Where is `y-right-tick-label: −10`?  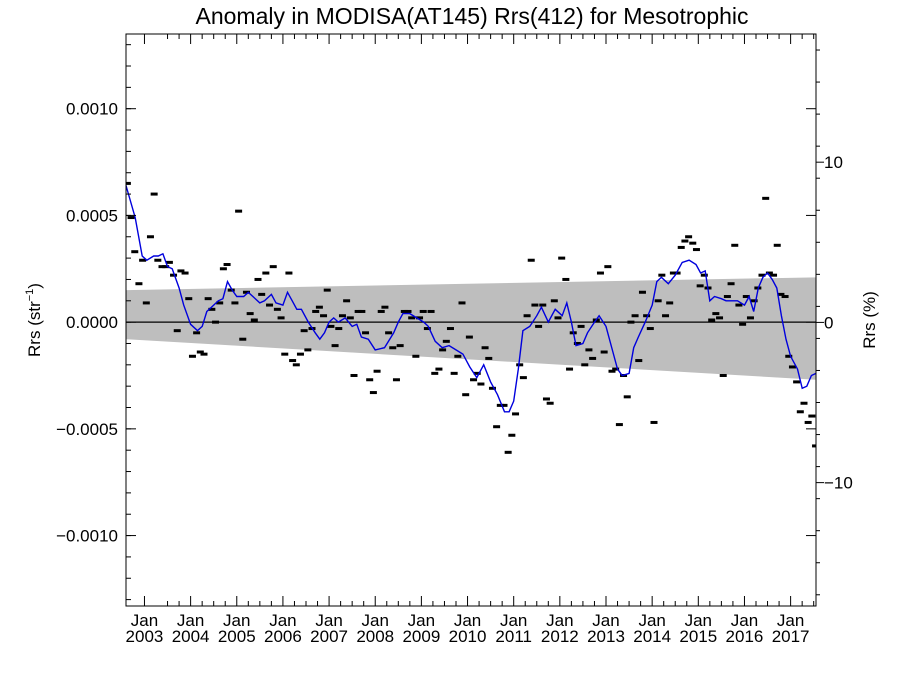
y-right-tick-label: −10 is located at coordinates (838, 483).